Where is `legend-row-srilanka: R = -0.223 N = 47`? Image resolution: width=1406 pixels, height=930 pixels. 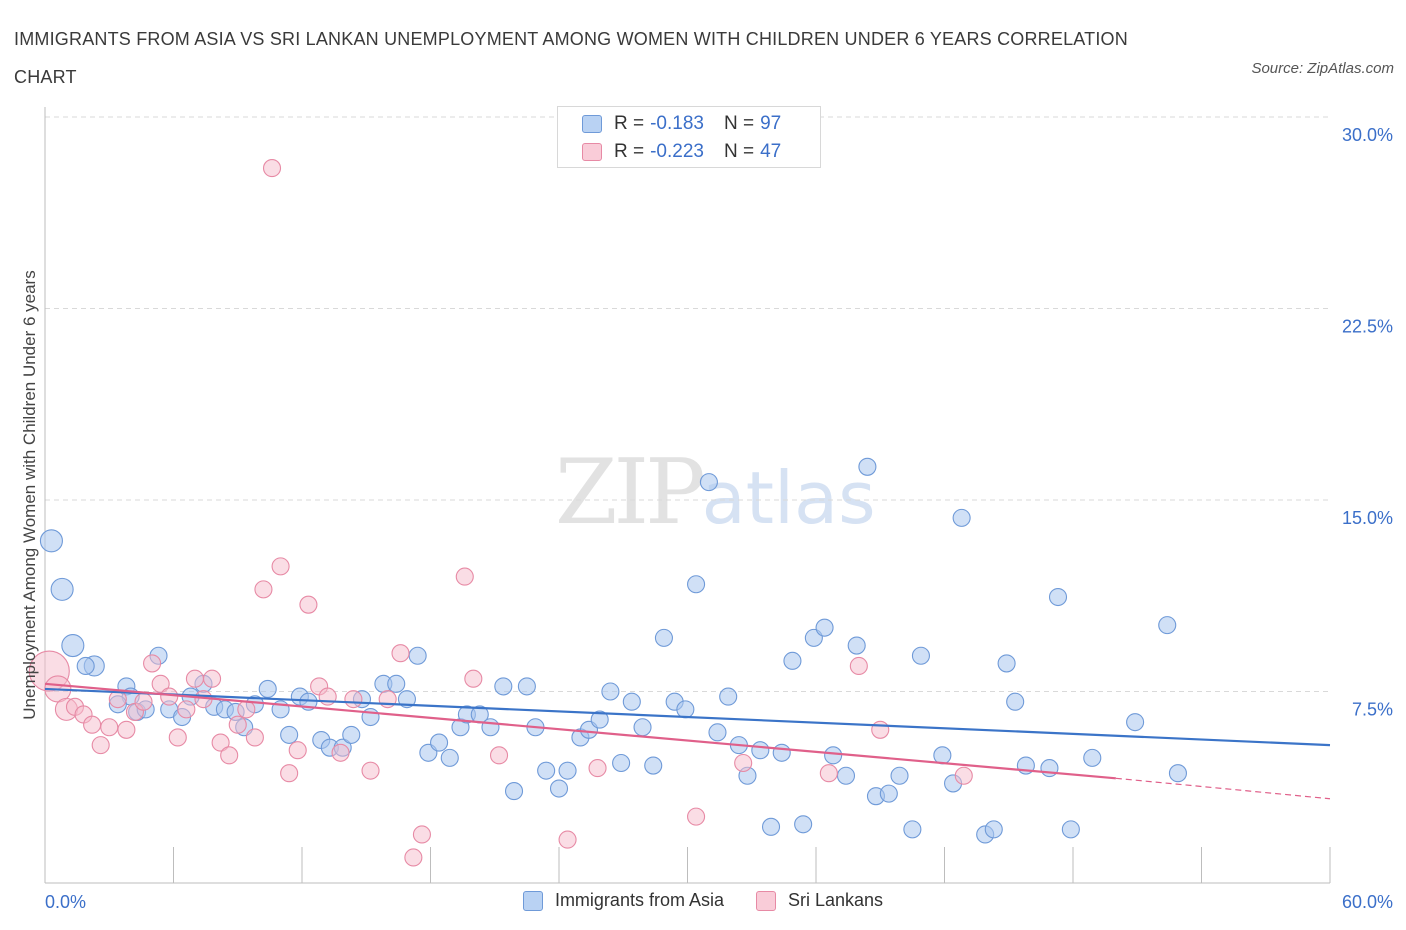
legend-row-srilanka: R = -0.223 N = 47 is located at coordinates (681, 152).